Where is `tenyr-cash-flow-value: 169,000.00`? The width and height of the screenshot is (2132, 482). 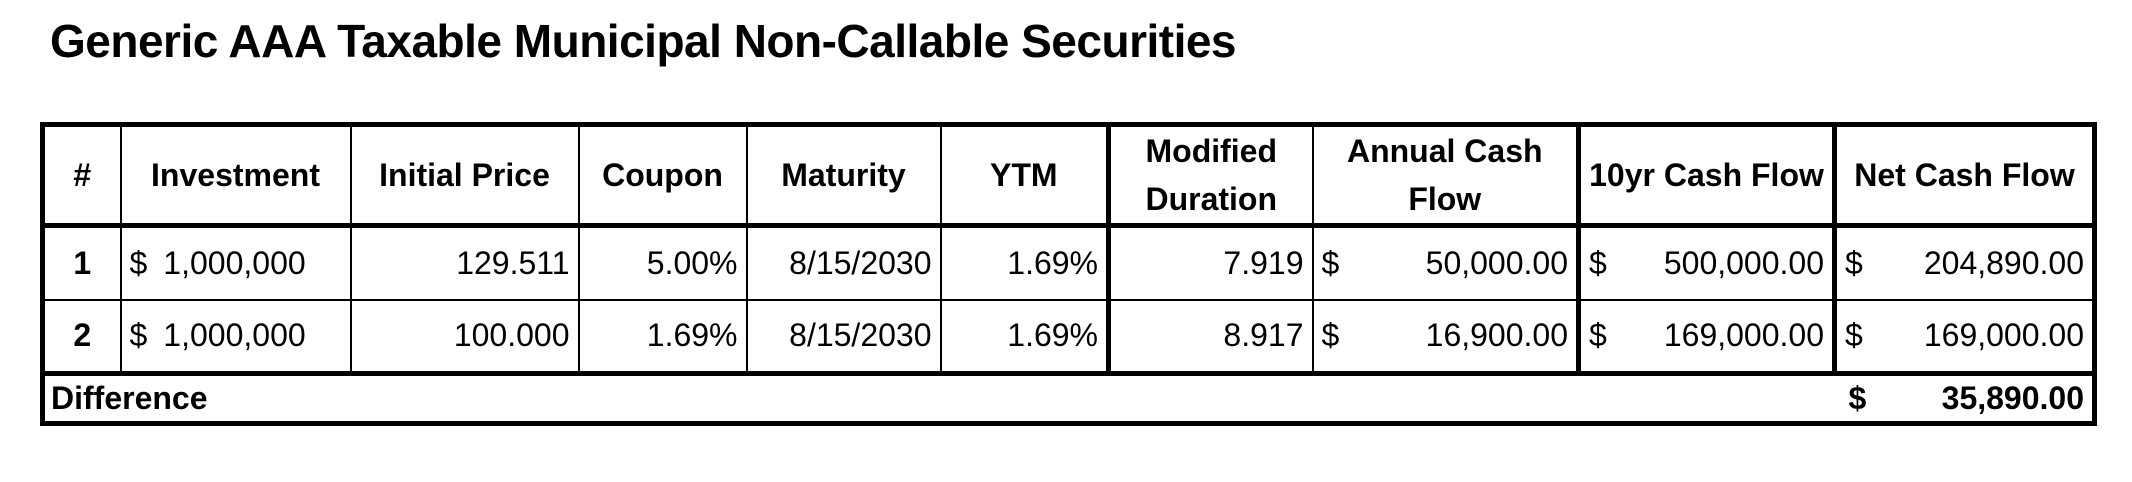
tenyr-cash-flow-value: 169,000.00 is located at coordinates (1743, 335).